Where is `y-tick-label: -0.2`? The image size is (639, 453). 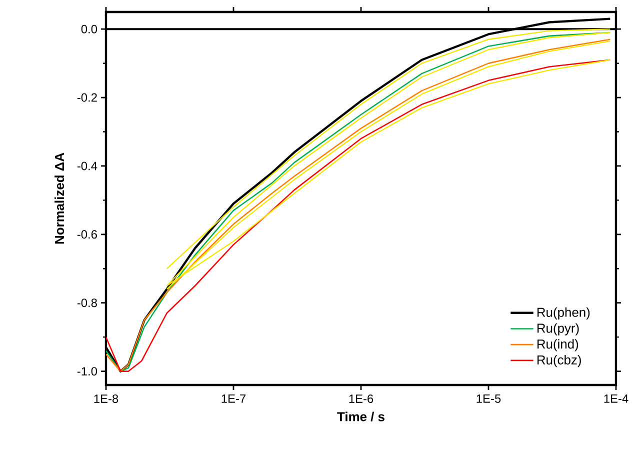 y-tick-label: -0.2 is located at coordinates (87, 97).